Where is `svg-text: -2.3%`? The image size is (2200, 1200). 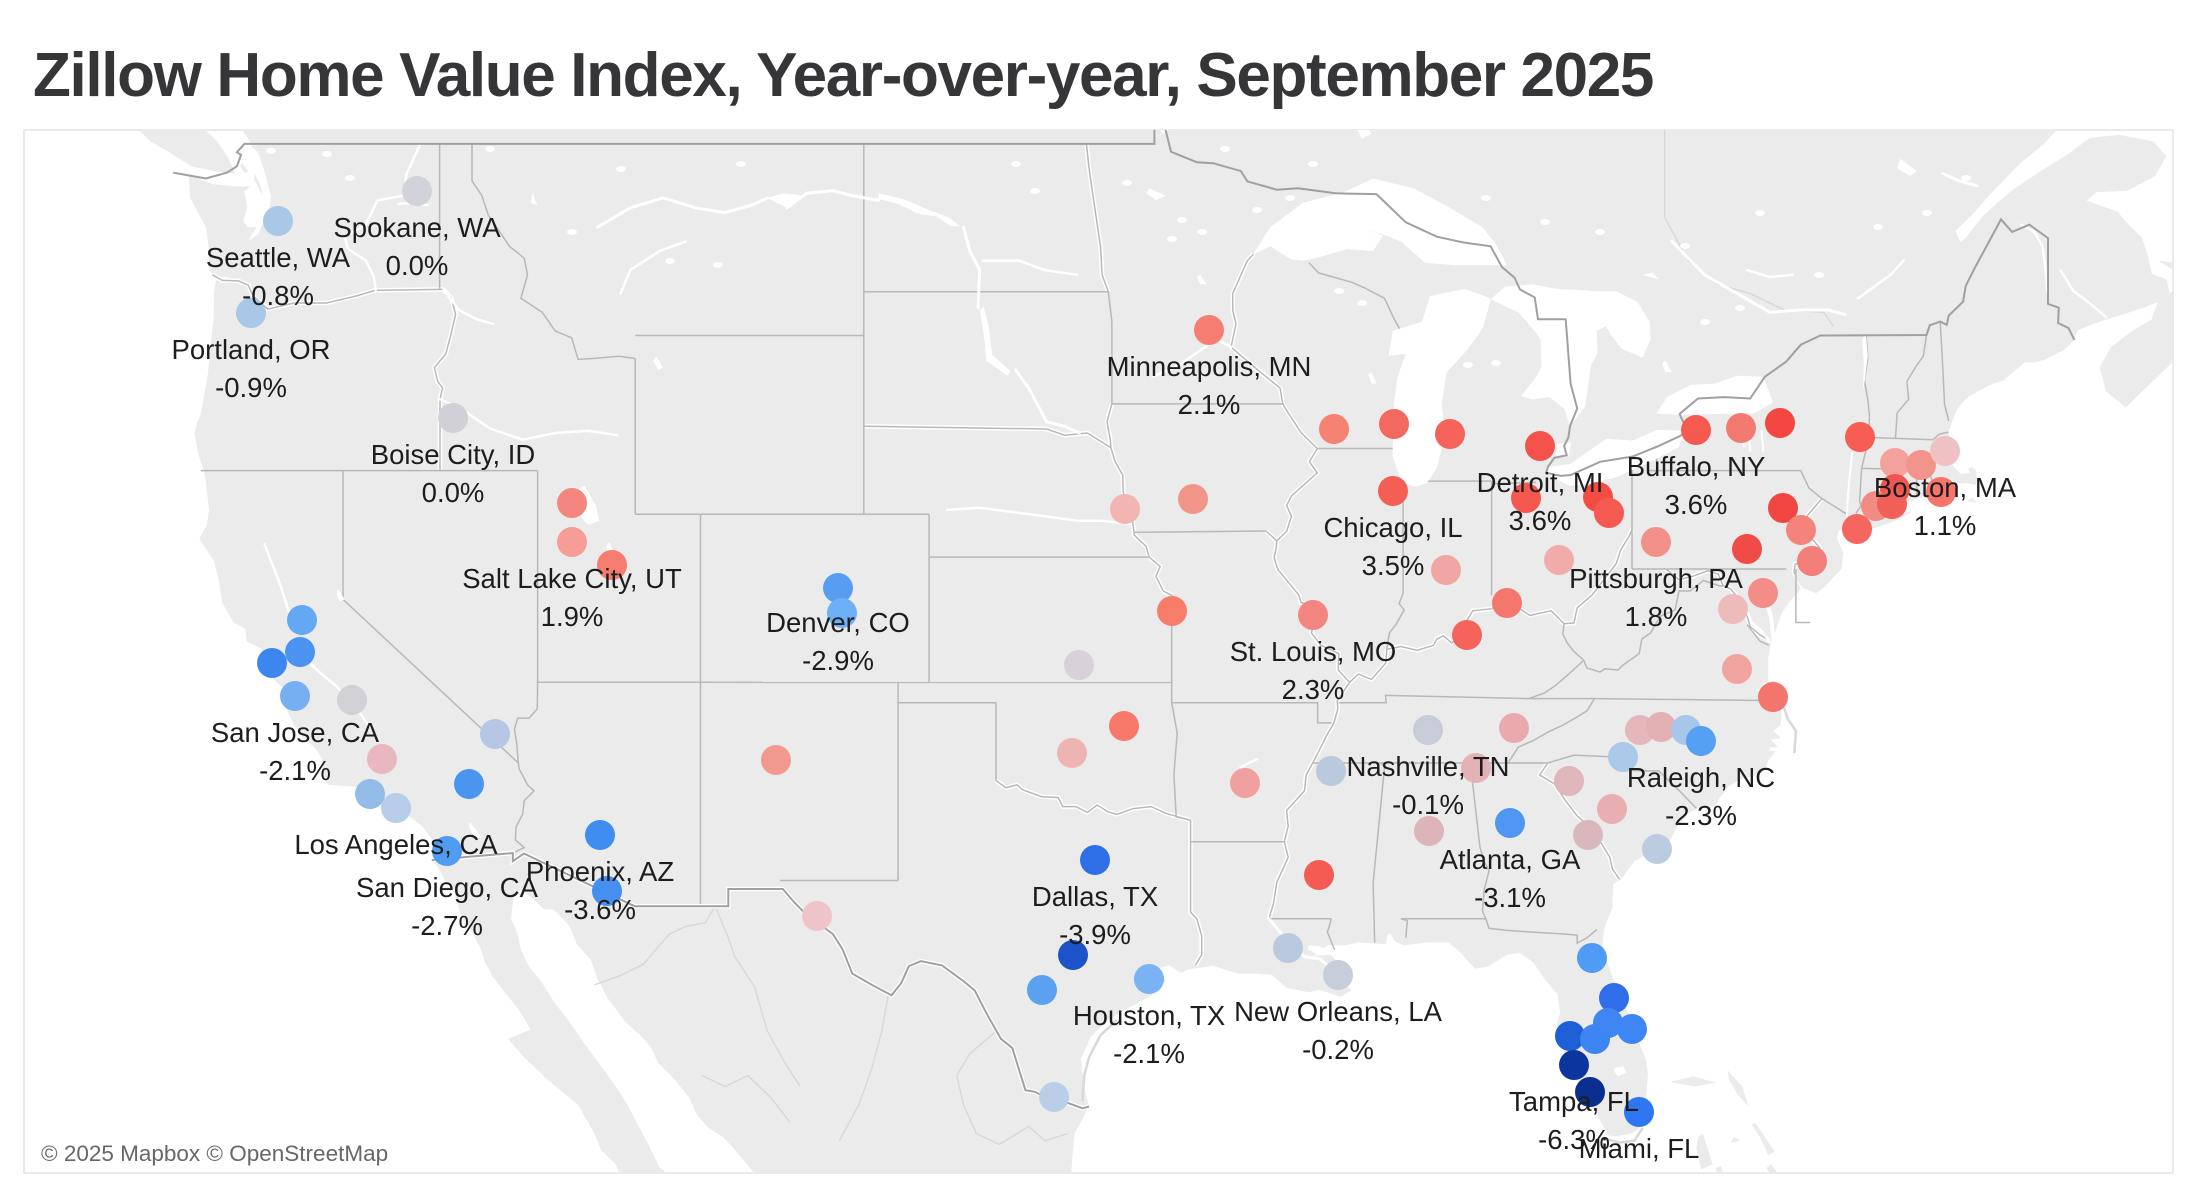 svg-text: -2.3% is located at coordinates (1701, 815).